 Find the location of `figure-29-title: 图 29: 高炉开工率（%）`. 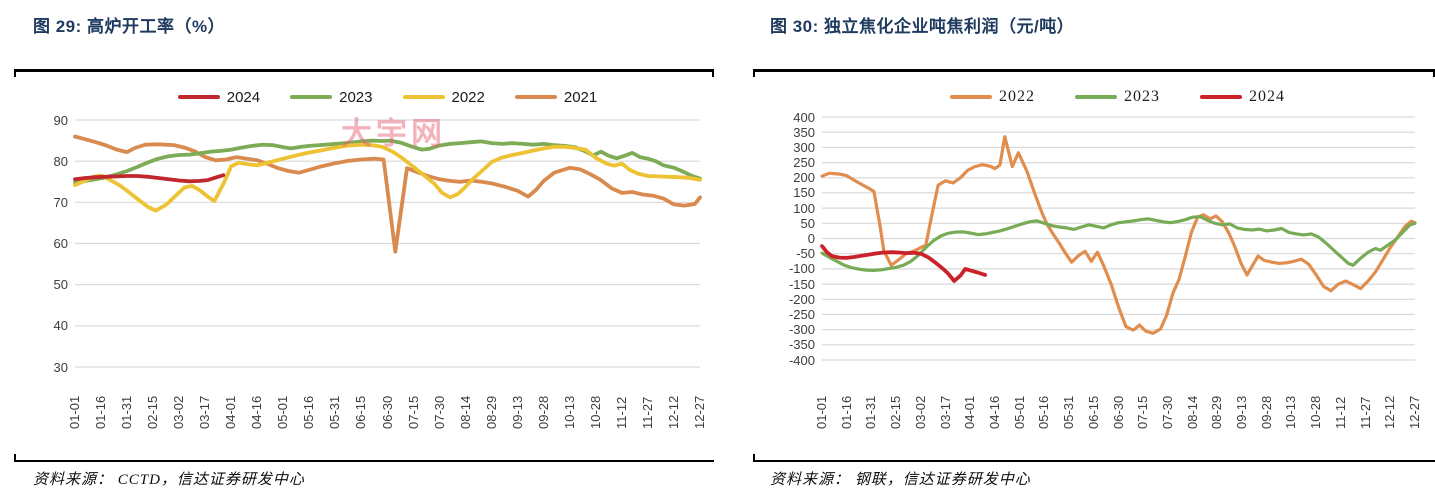

figure-29-title: 图 29: 高炉开工率（%） is located at coordinates (129, 26).